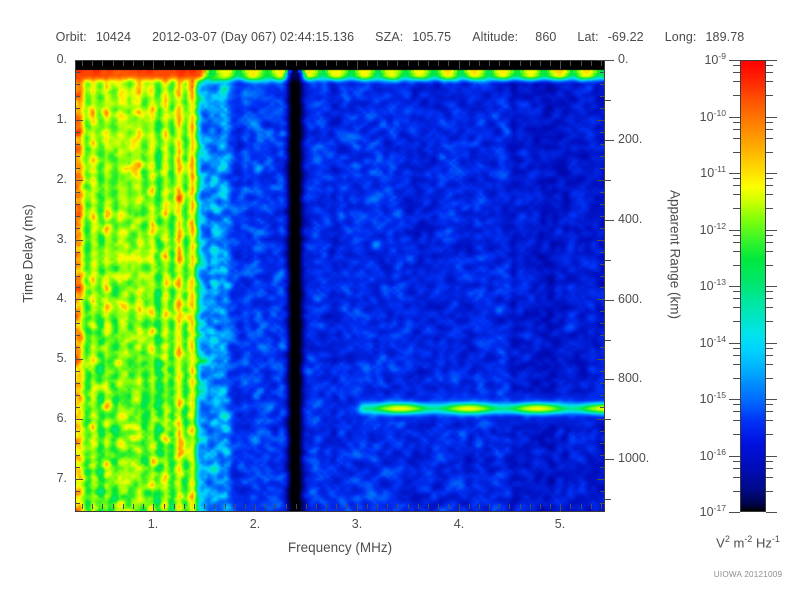 The image size is (800, 600). I want to click on sza-label: SZA:, so click(389, 37).